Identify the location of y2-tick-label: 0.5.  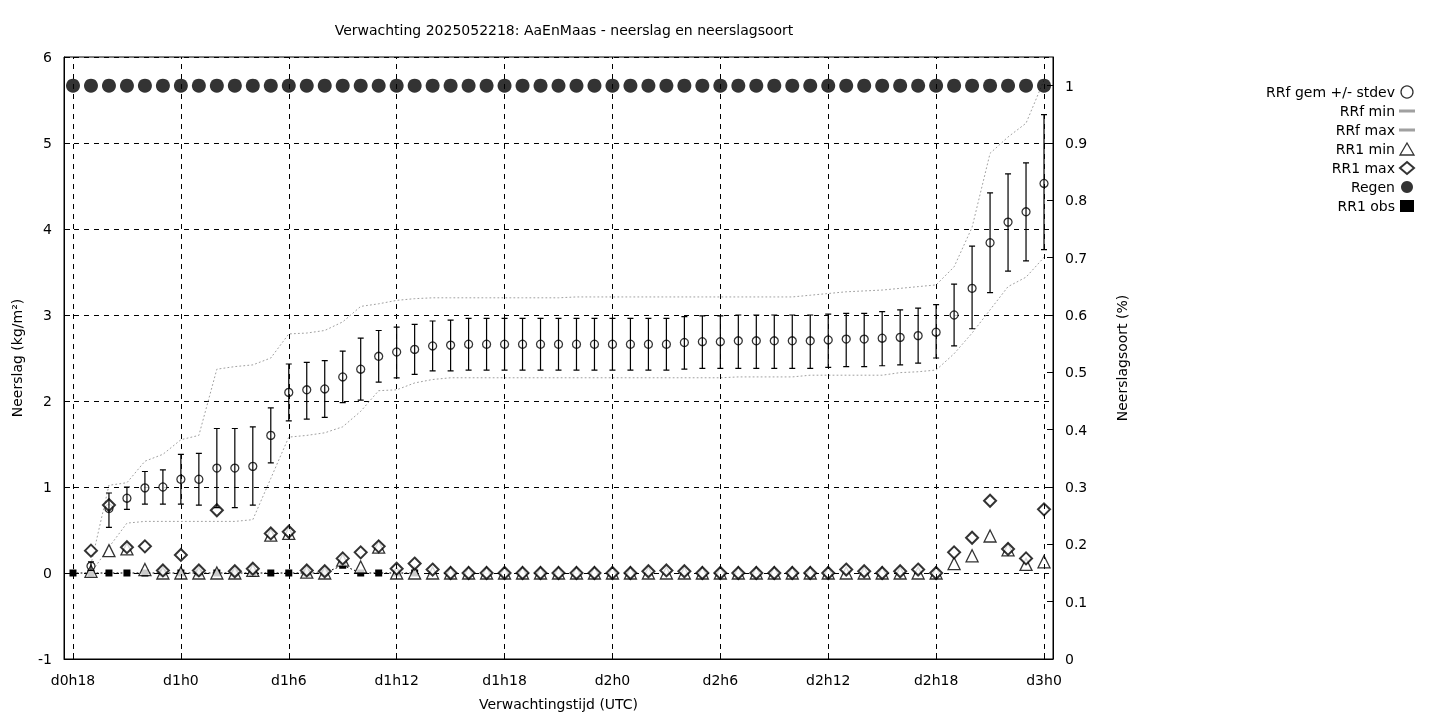
(1076, 372).